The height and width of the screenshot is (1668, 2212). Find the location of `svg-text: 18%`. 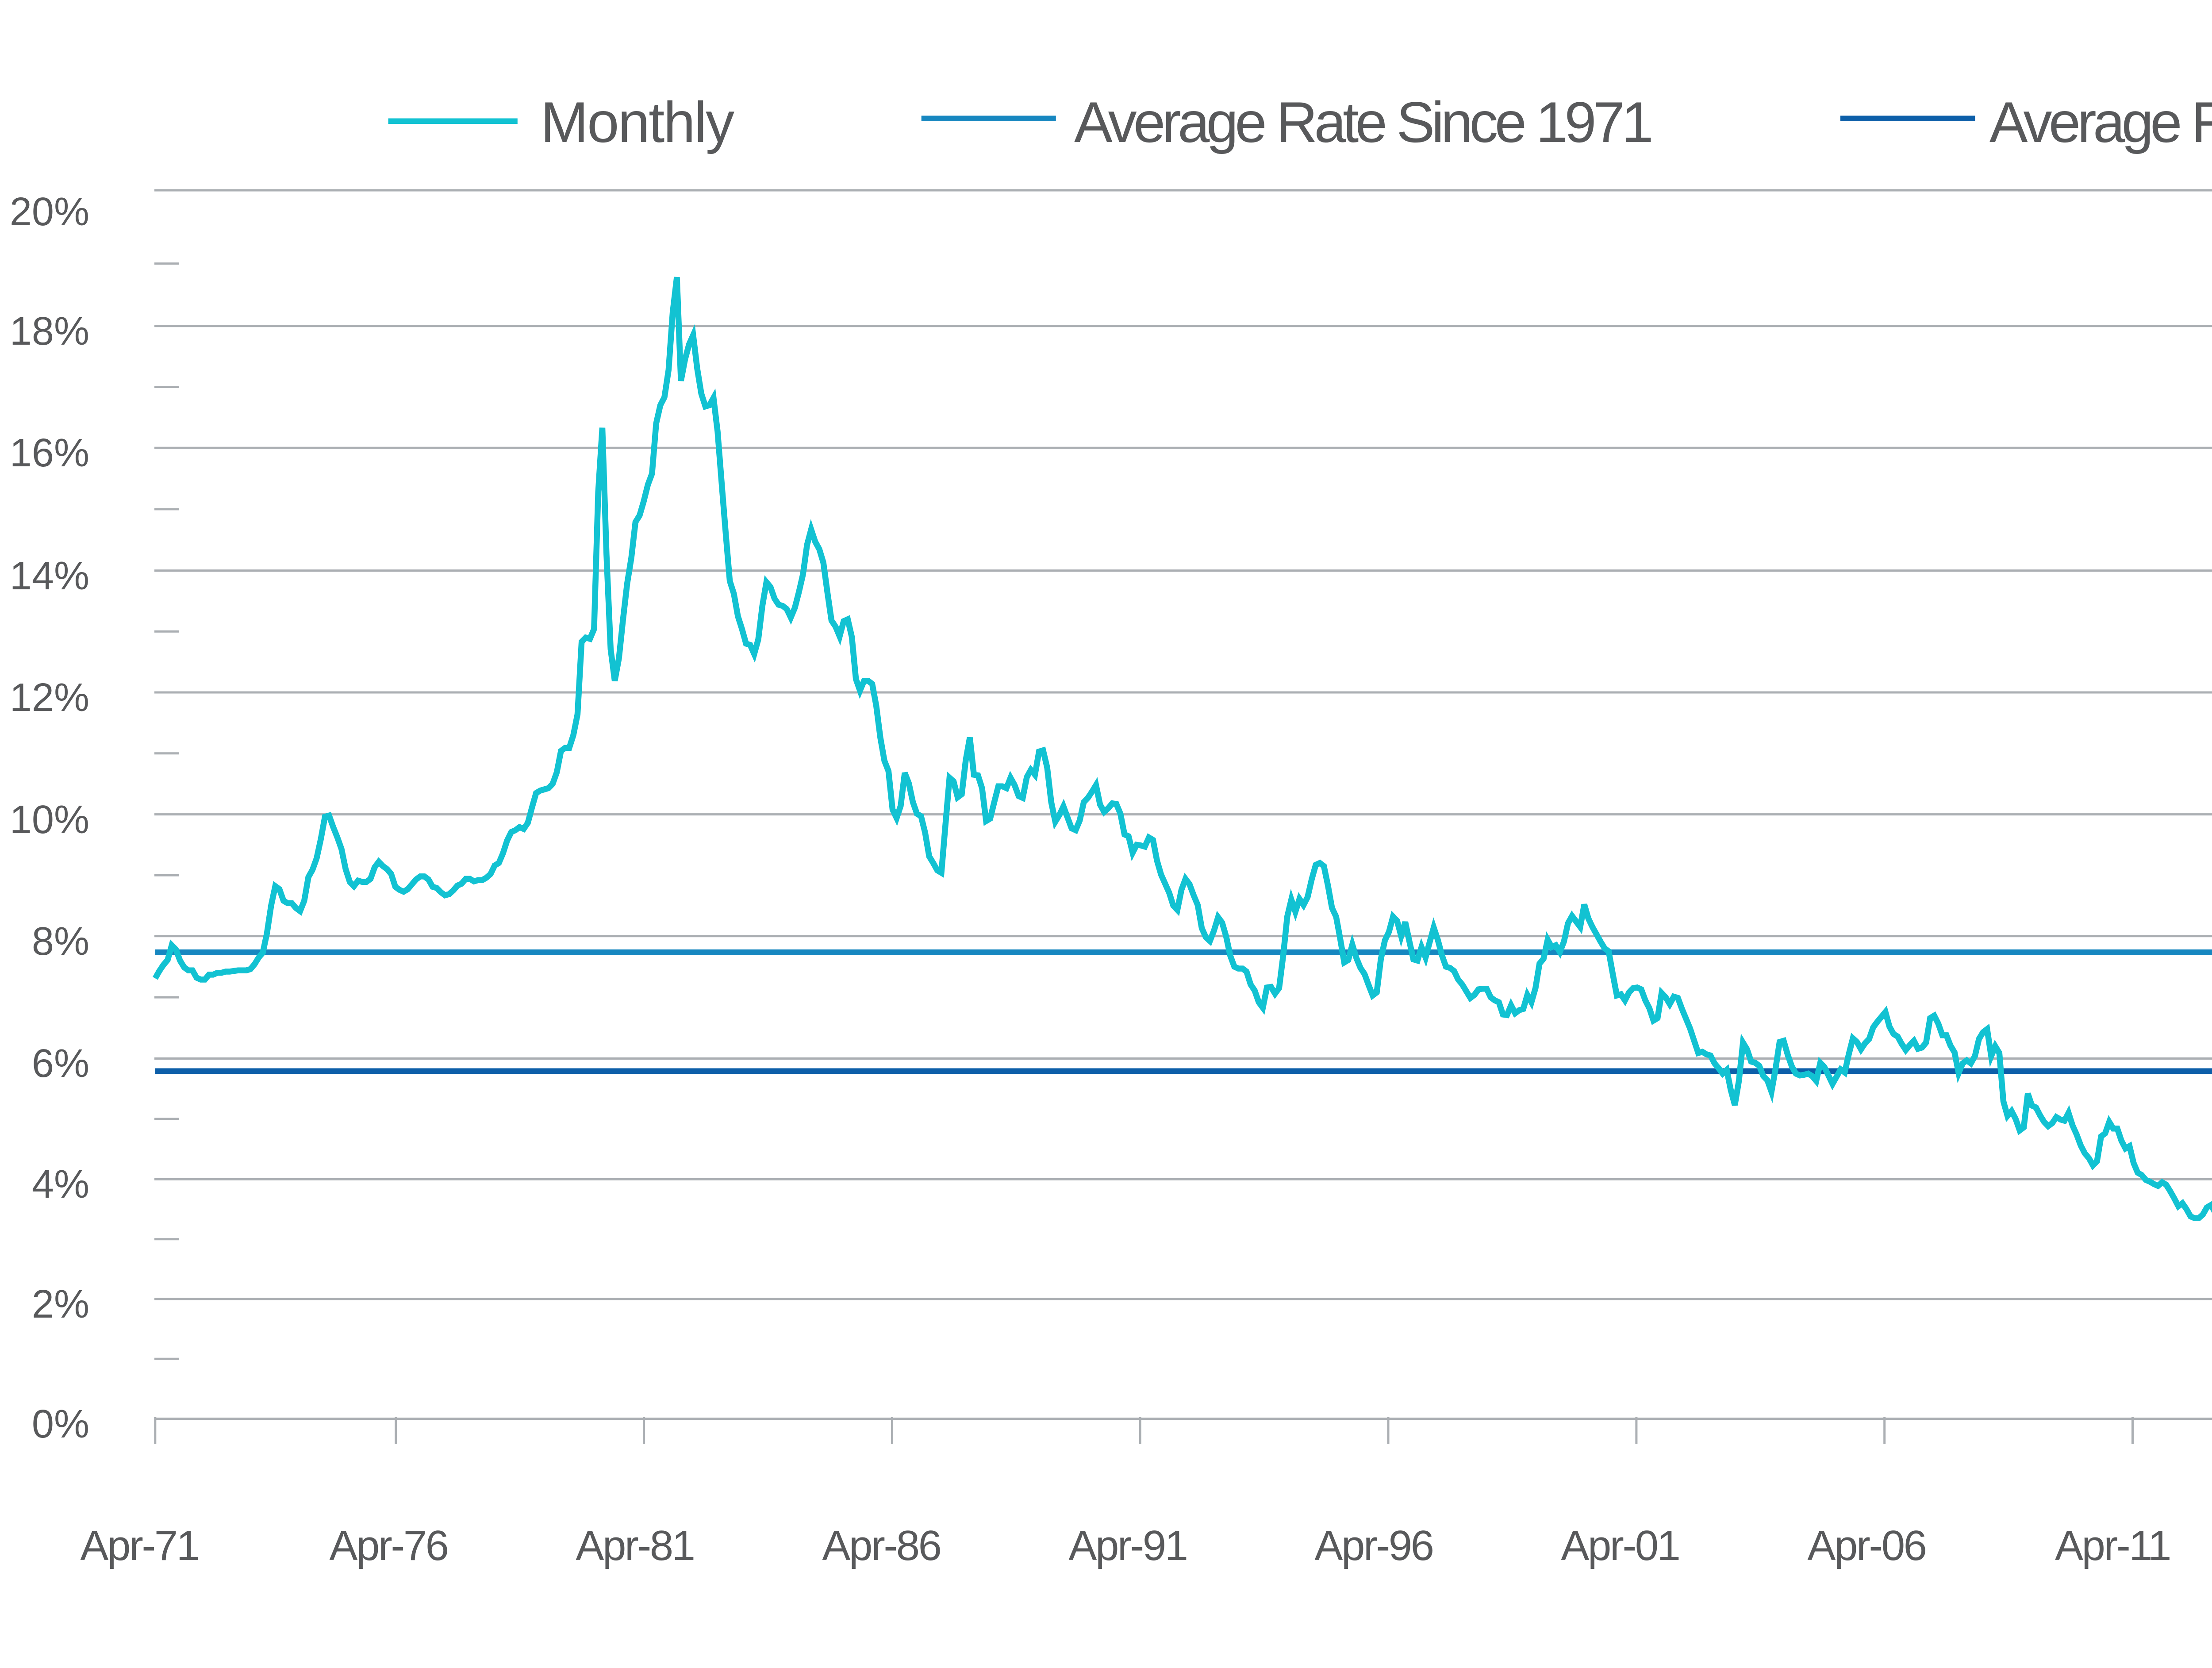

svg-text: 18% is located at coordinates (50, 332).